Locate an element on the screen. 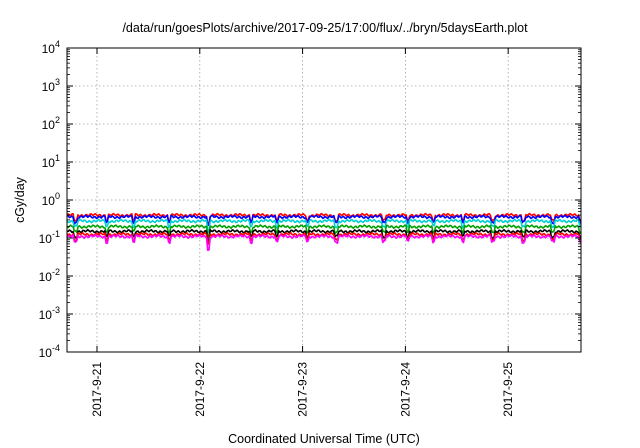 The image size is (640, 448). y-tick-label: 10⁰ is located at coordinates (51, 199).